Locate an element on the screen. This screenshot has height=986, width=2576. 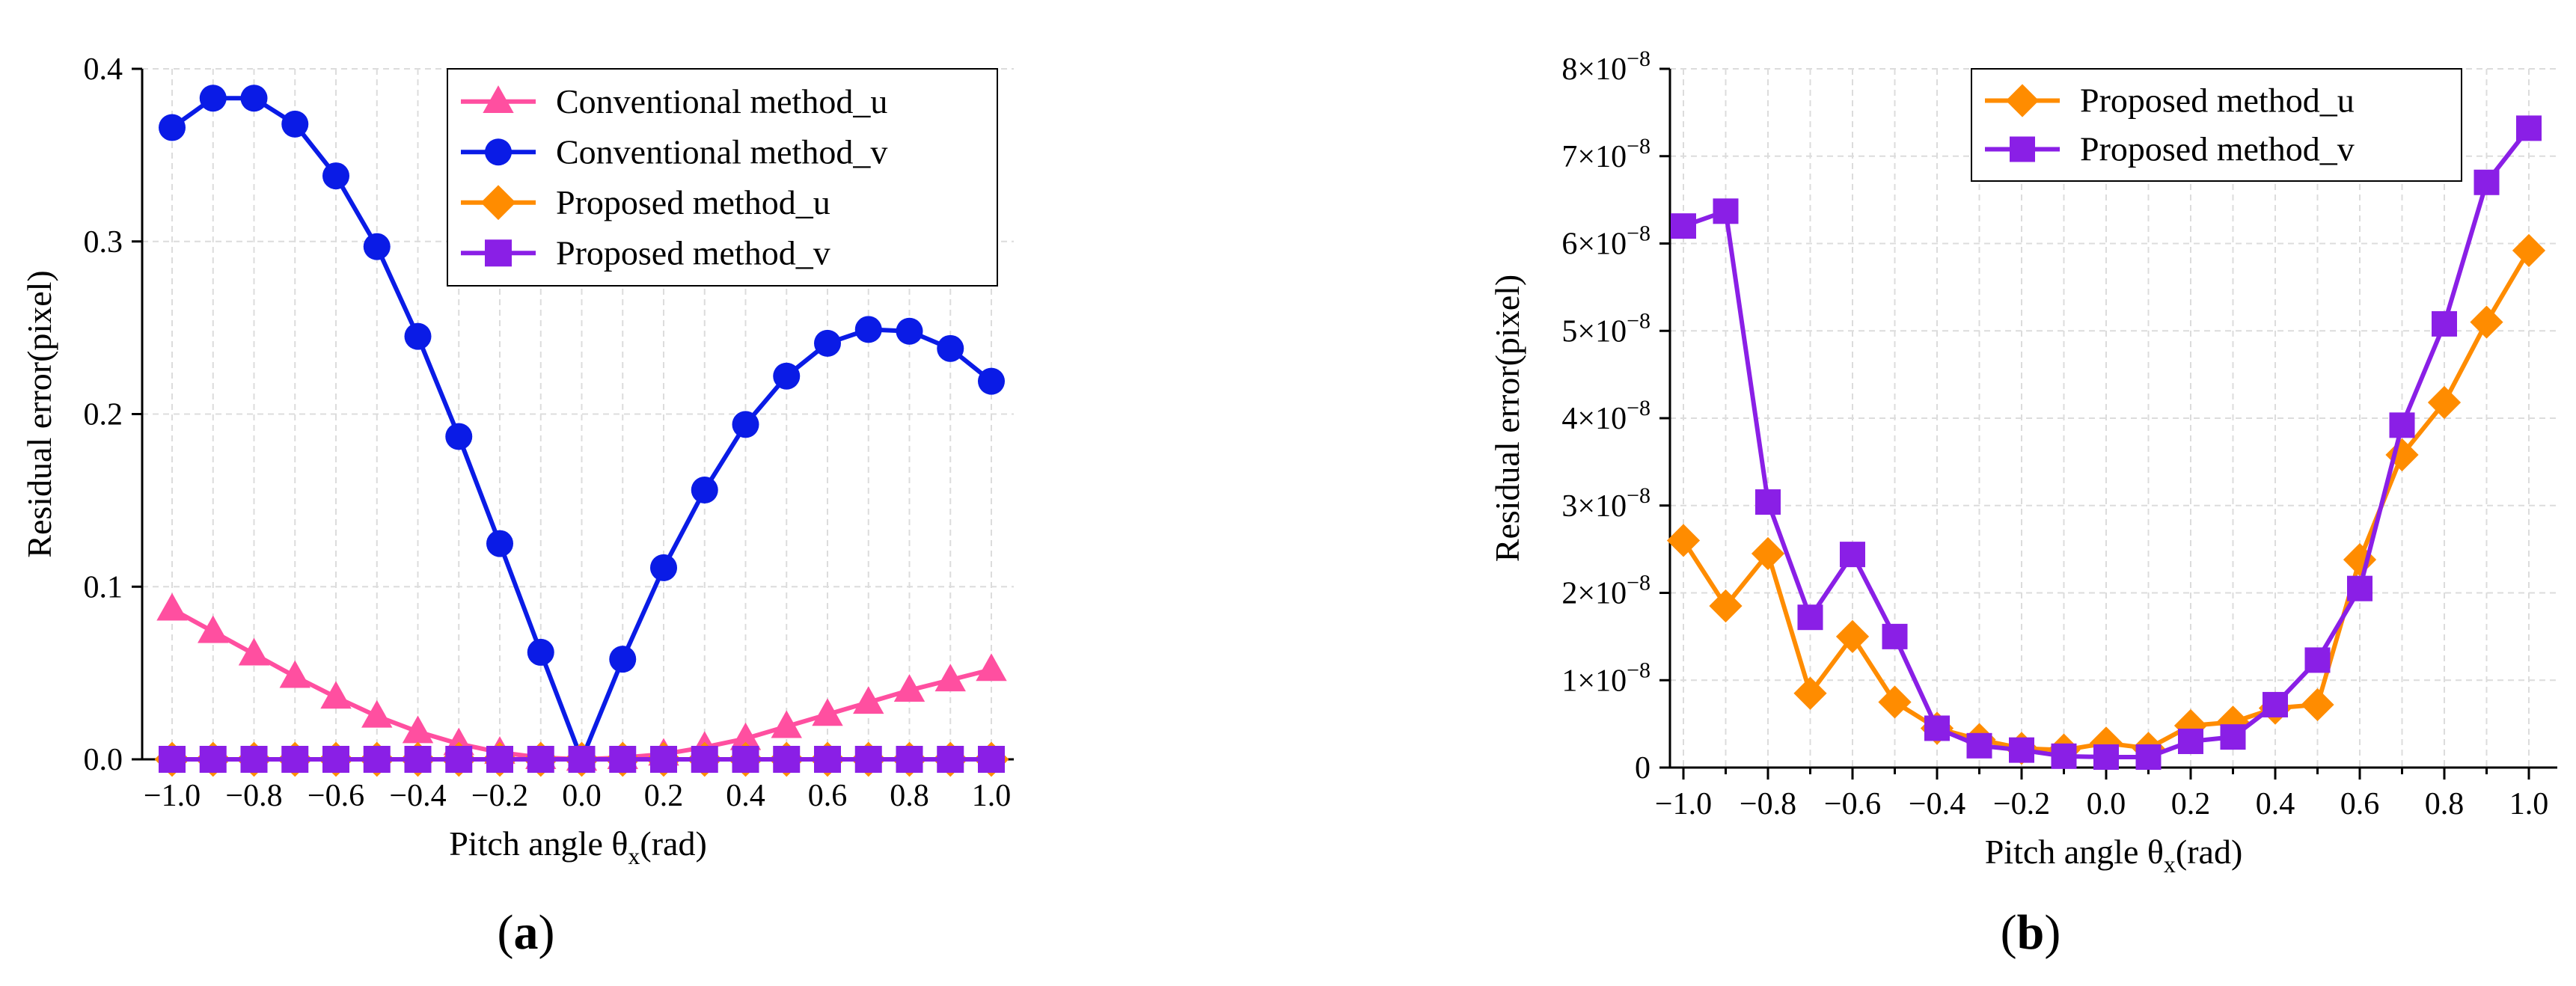
panel-label-letter: a is located at coordinates (526, 932).